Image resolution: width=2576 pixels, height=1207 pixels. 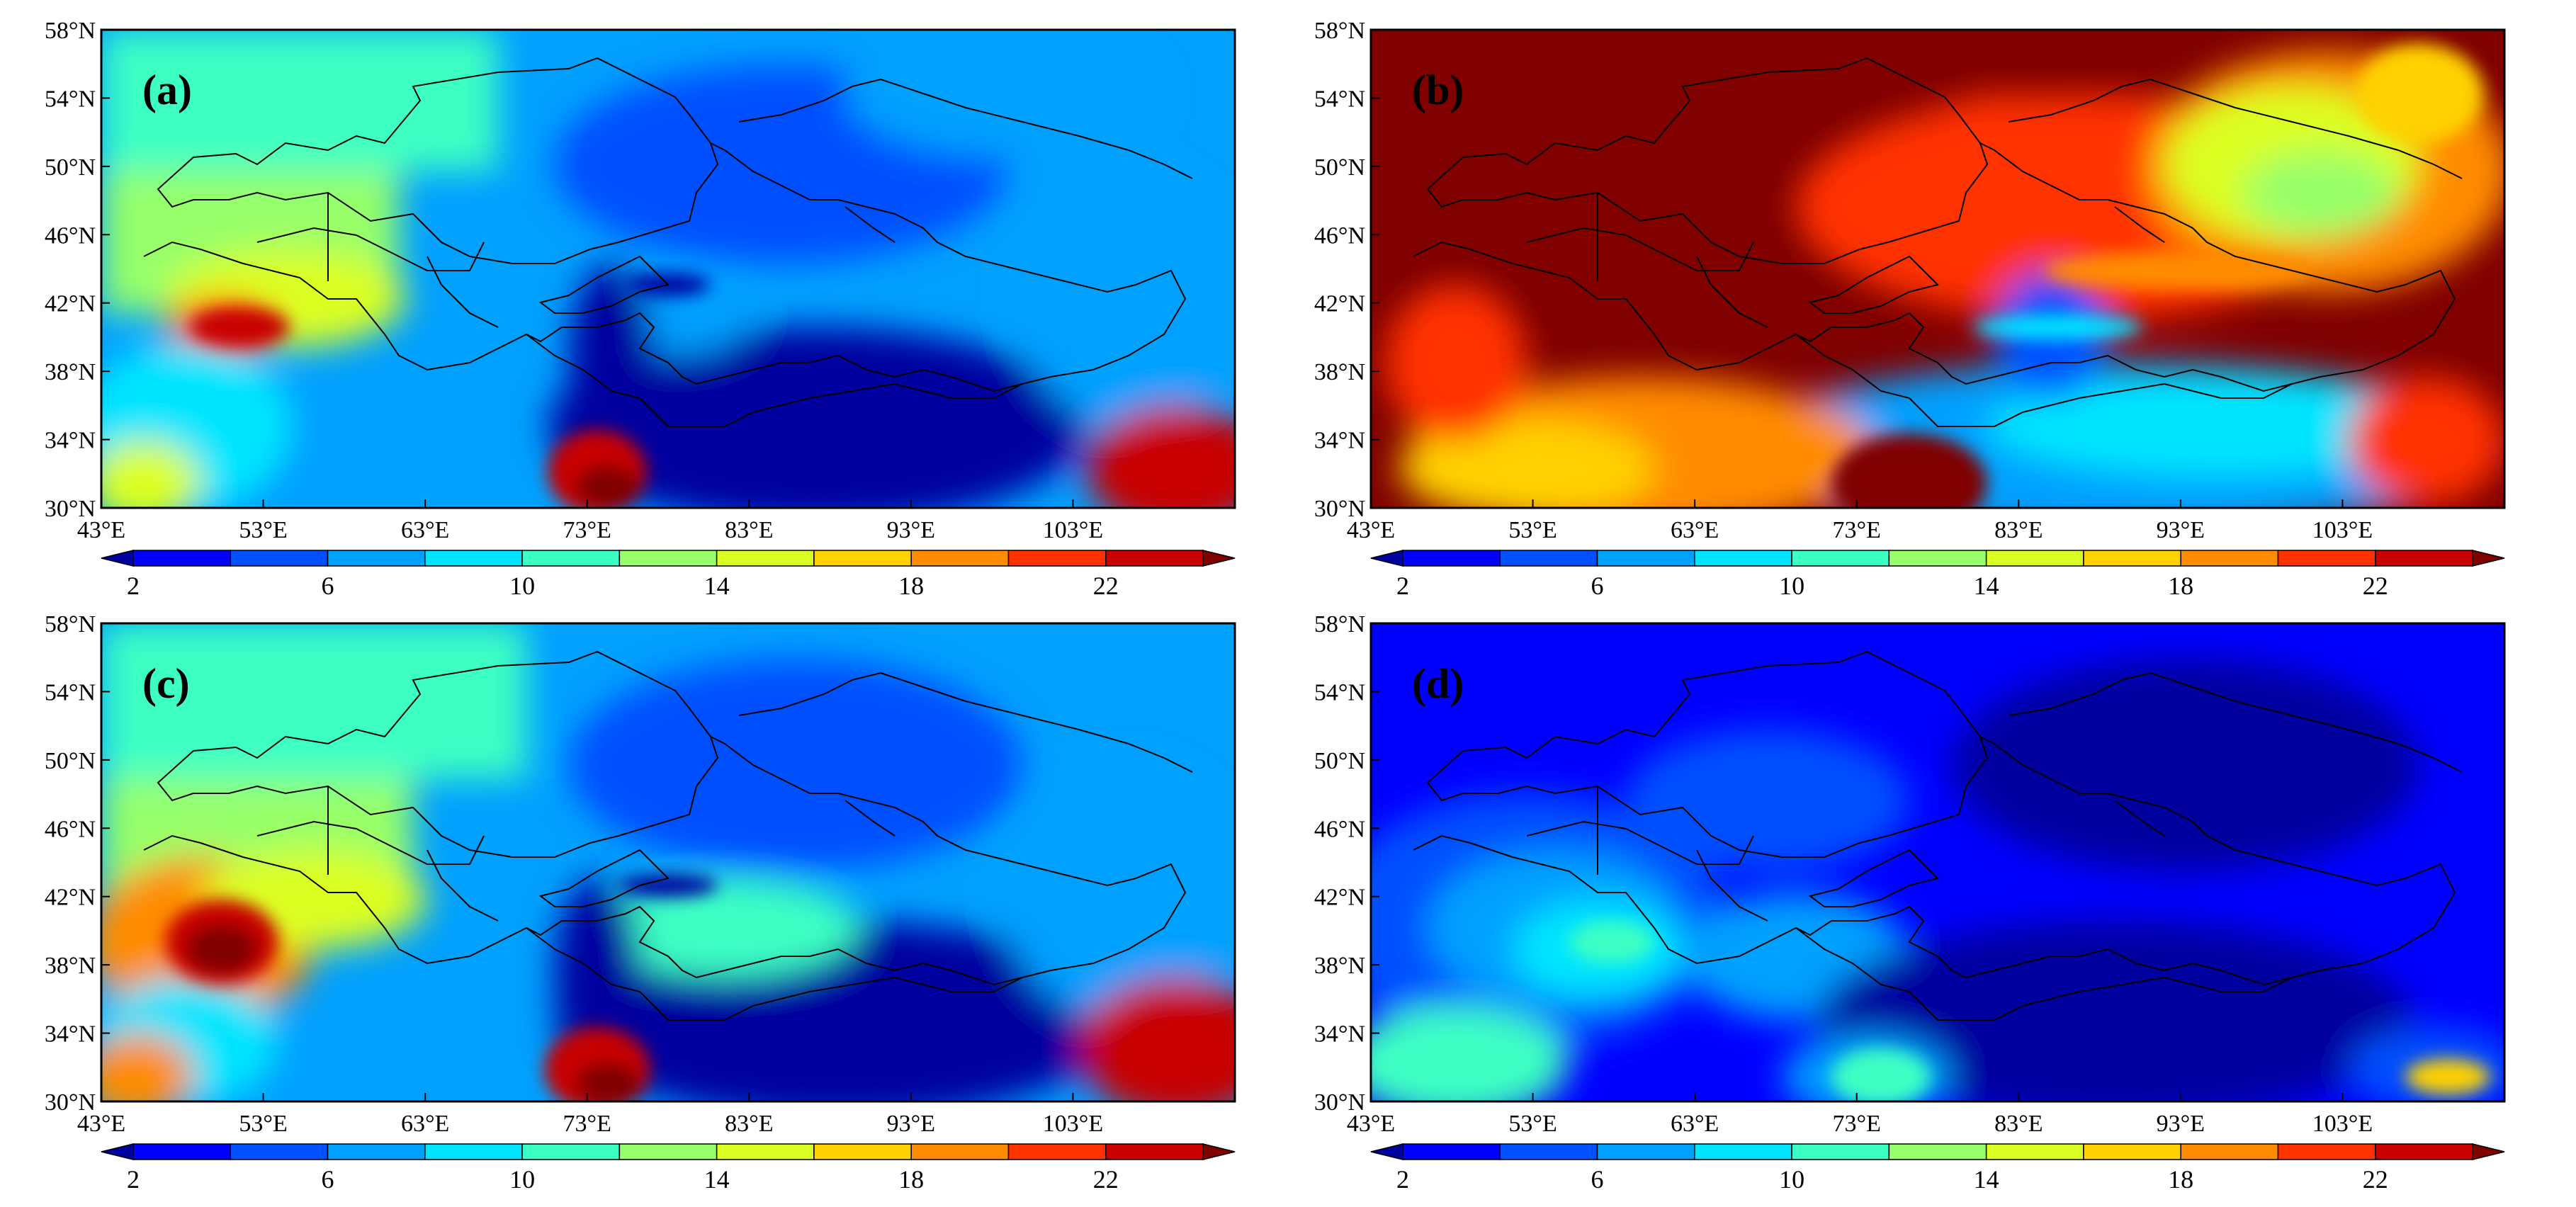 I want to click on lat-axis-d: 30°N 34°N 38°N 42°N 46°N 50°N 54°N 58°N, so click(x=1346, y=864).